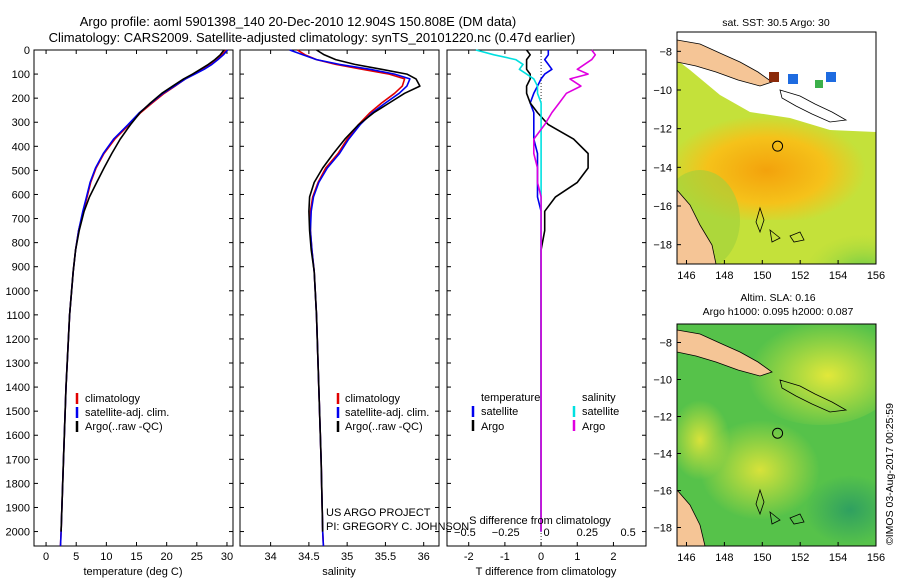 This screenshot has height=580, width=900. I want to click on legend-label-temp-satellite: satellite, so click(499, 412).